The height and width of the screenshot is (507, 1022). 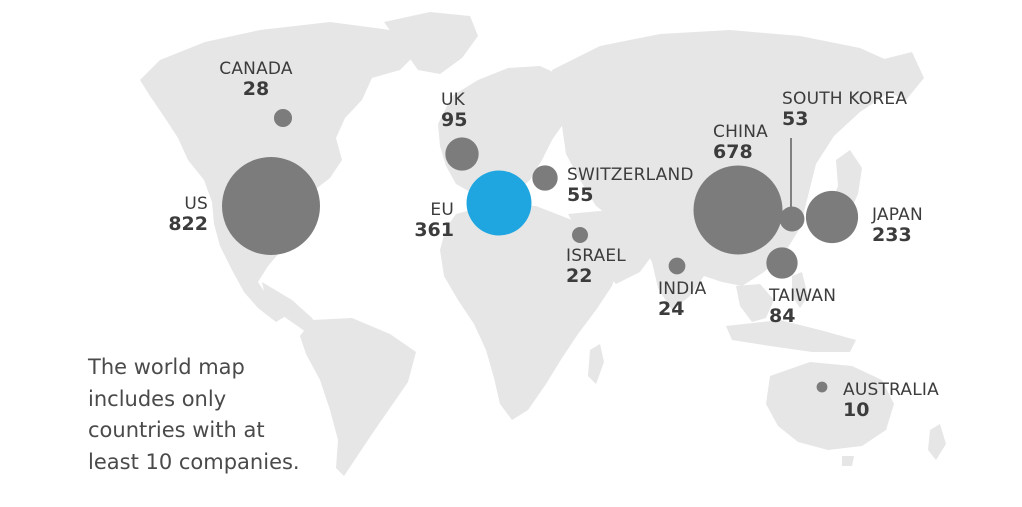 What do you see at coordinates (937, 442) in the screenshot?
I see `new-zealand-land` at bounding box center [937, 442].